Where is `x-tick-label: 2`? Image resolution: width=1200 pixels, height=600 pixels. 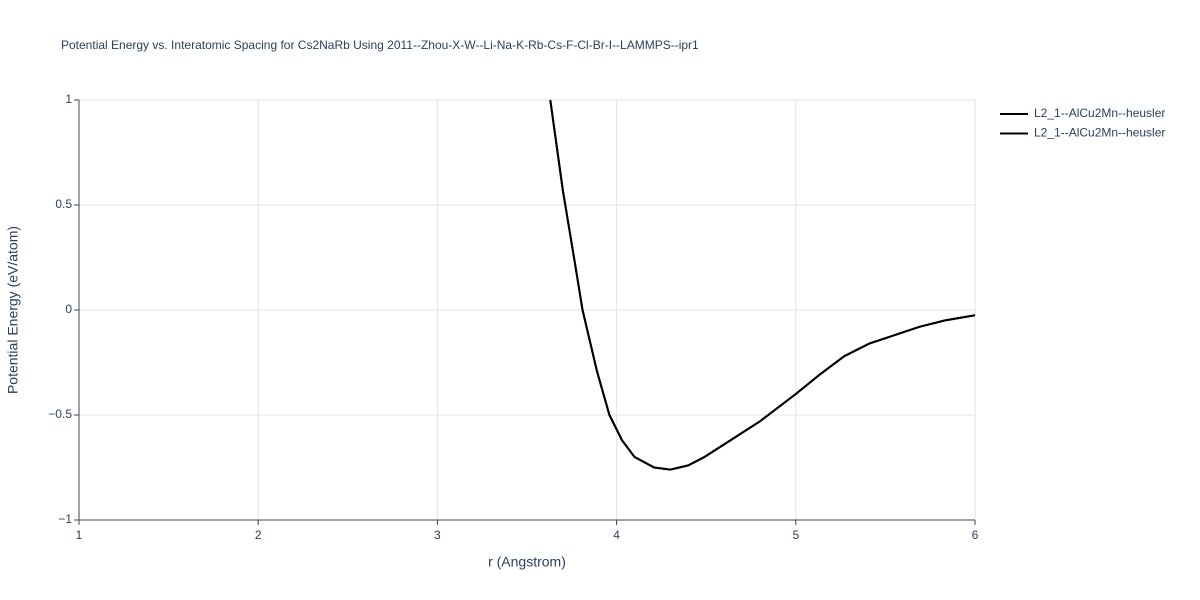
x-tick-label: 2 is located at coordinates (258, 535).